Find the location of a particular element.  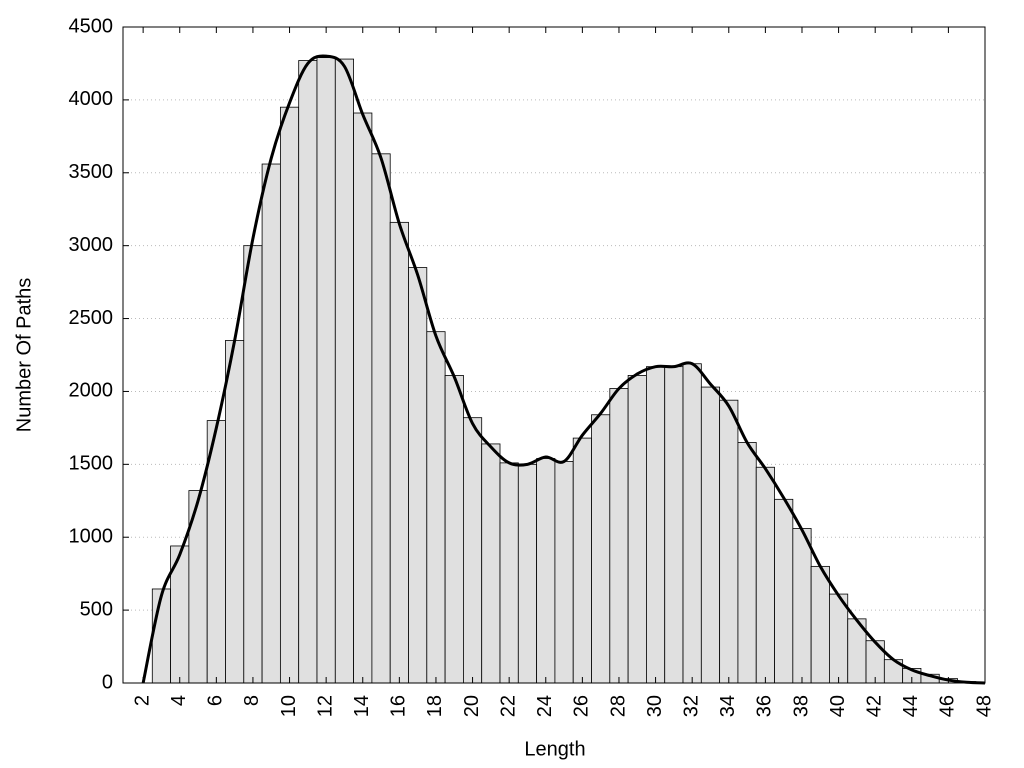

y-tick-label: 0 is located at coordinates (107, 682).